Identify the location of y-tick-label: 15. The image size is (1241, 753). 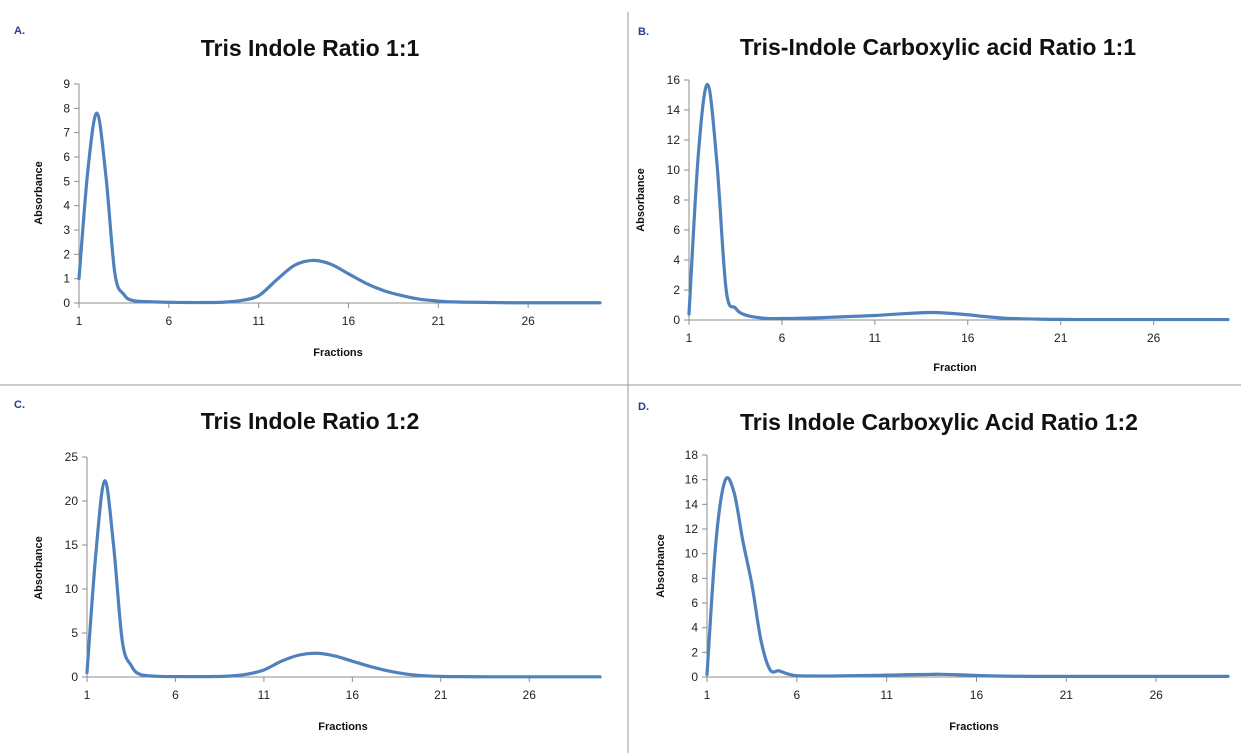
(72, 545).